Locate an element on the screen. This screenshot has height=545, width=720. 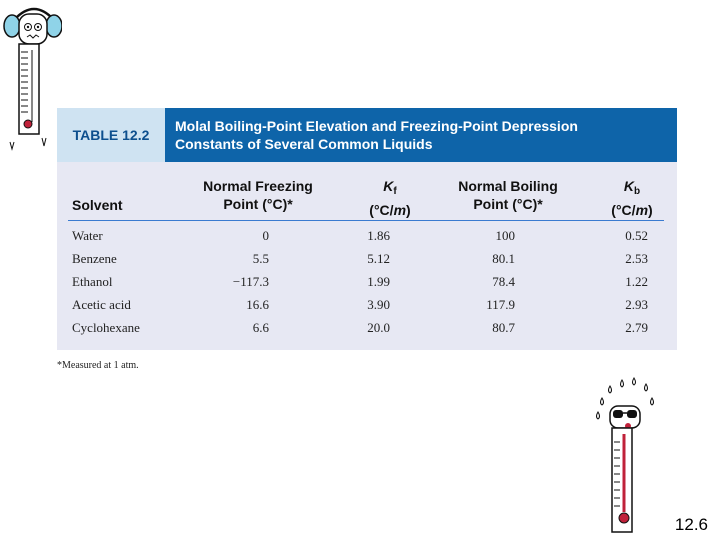
header-kf-unit-open: (°C/ is located at coordinates (381, 210).